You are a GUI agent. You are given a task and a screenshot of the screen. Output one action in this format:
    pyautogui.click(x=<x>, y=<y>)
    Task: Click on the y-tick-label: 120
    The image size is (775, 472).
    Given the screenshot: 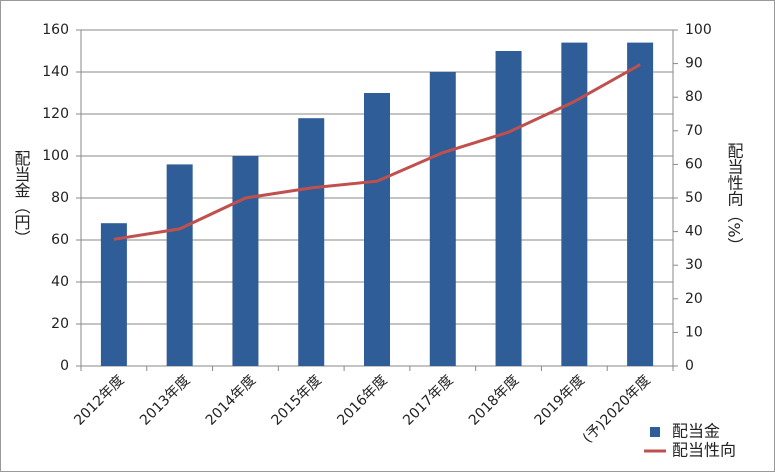 What is the action you would take?
    pyautogui.click(x=55, y=114)
    